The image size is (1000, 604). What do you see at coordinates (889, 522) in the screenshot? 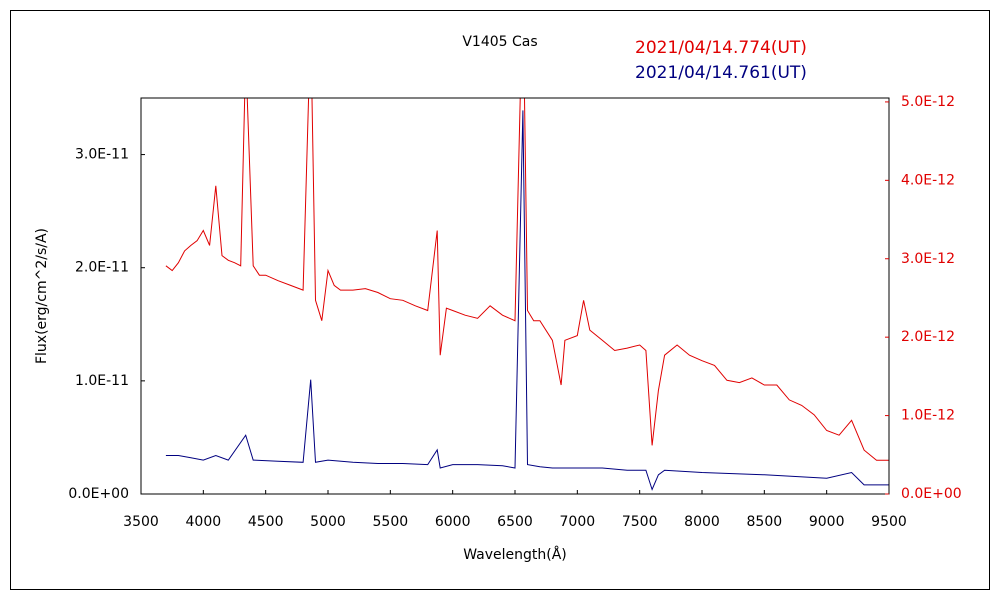
I see `x-tick-label: 9500` at bounding box center [889, 522].